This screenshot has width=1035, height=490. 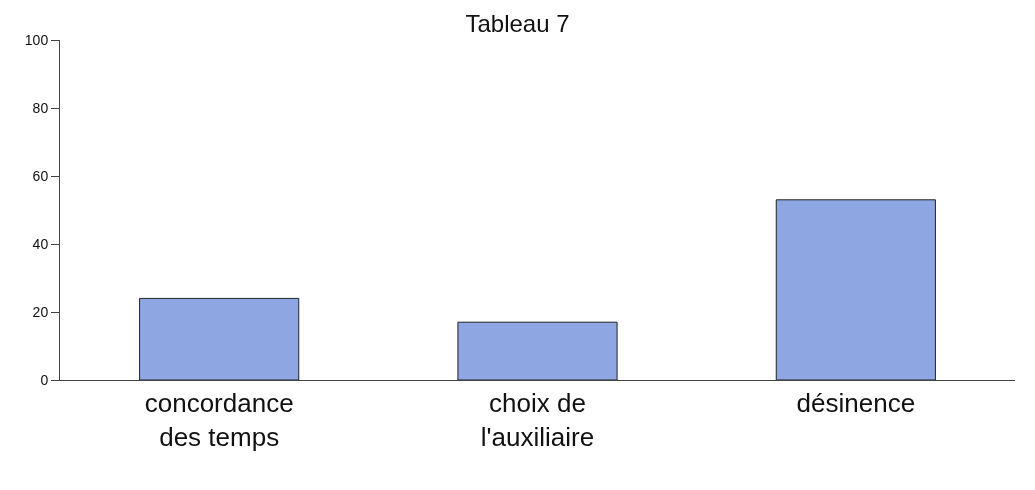 I want to click on y-tick-label: 100, so click(x=36, y=39).